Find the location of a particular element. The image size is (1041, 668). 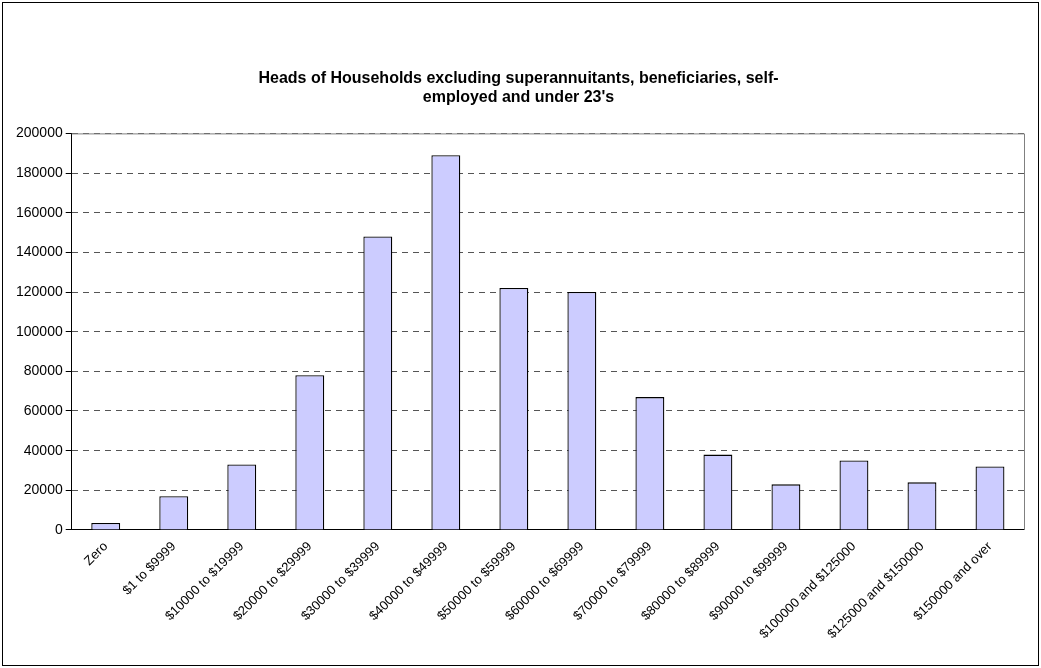

y-tick-label: 140000 is located at coordinates (39, 251).